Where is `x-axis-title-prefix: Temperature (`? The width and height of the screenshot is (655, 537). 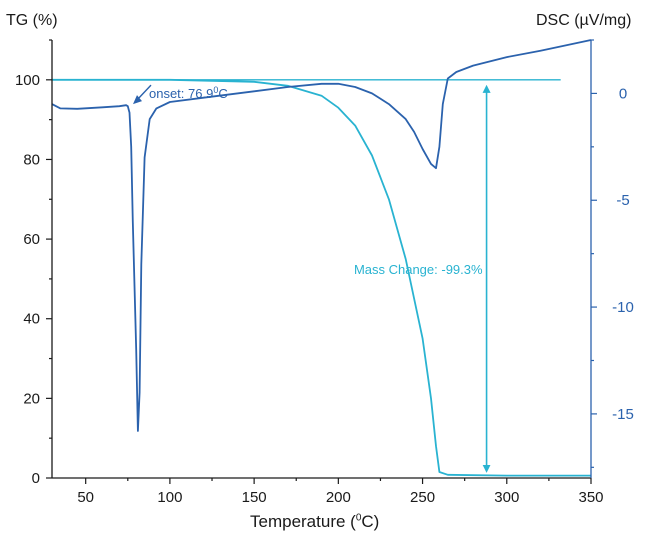 x-axis-title-prefix: Temperature ( is located at coordinates (303, 521).